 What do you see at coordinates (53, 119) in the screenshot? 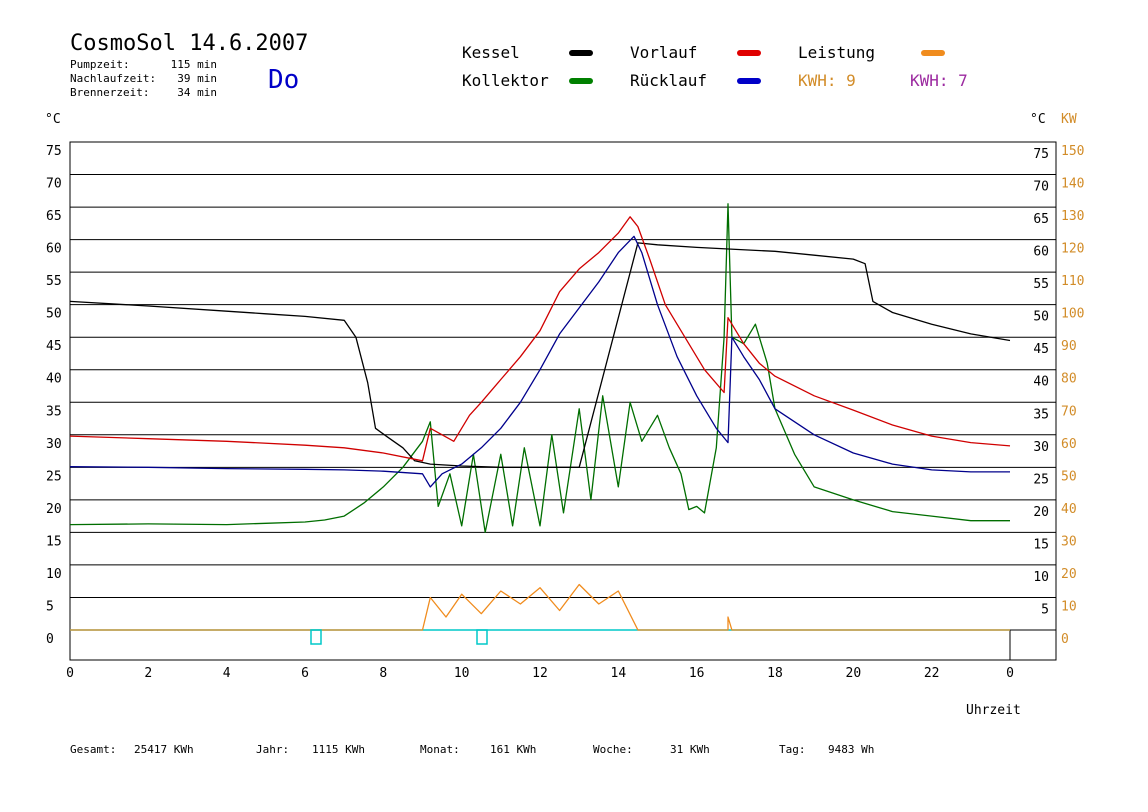
I see `left-axis-unit: °C` at bounding box center [53, 119].